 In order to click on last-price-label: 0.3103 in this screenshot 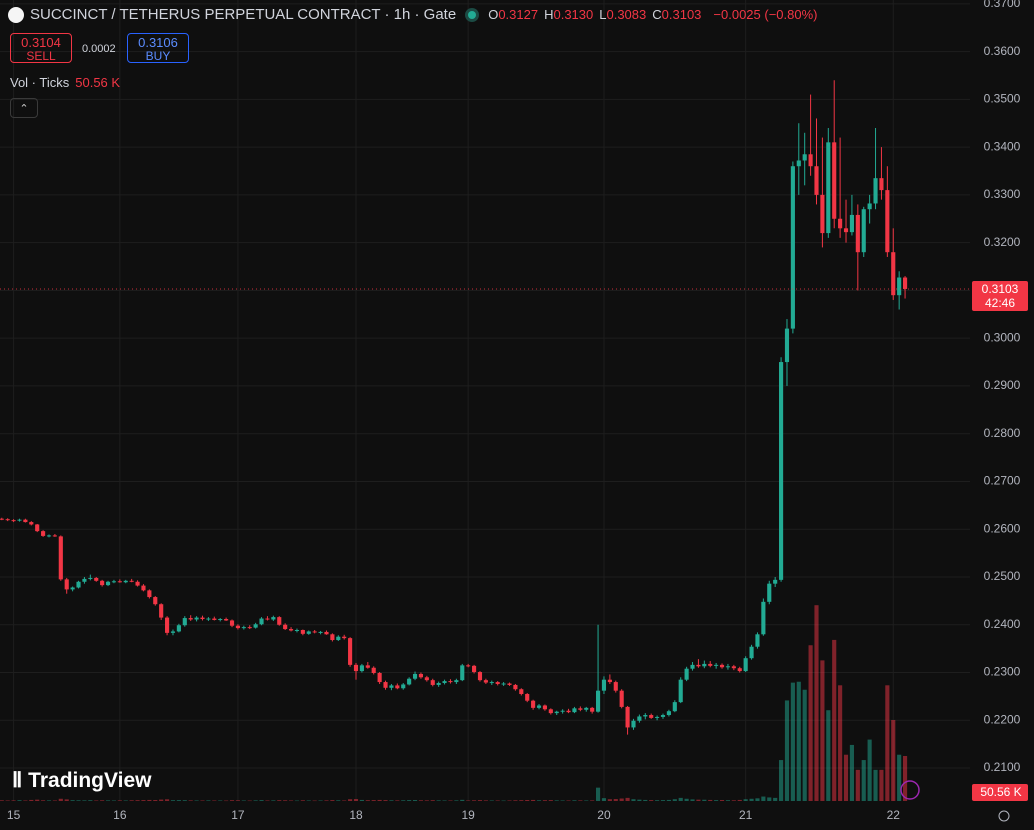, I will do `click(1000, 289)`.